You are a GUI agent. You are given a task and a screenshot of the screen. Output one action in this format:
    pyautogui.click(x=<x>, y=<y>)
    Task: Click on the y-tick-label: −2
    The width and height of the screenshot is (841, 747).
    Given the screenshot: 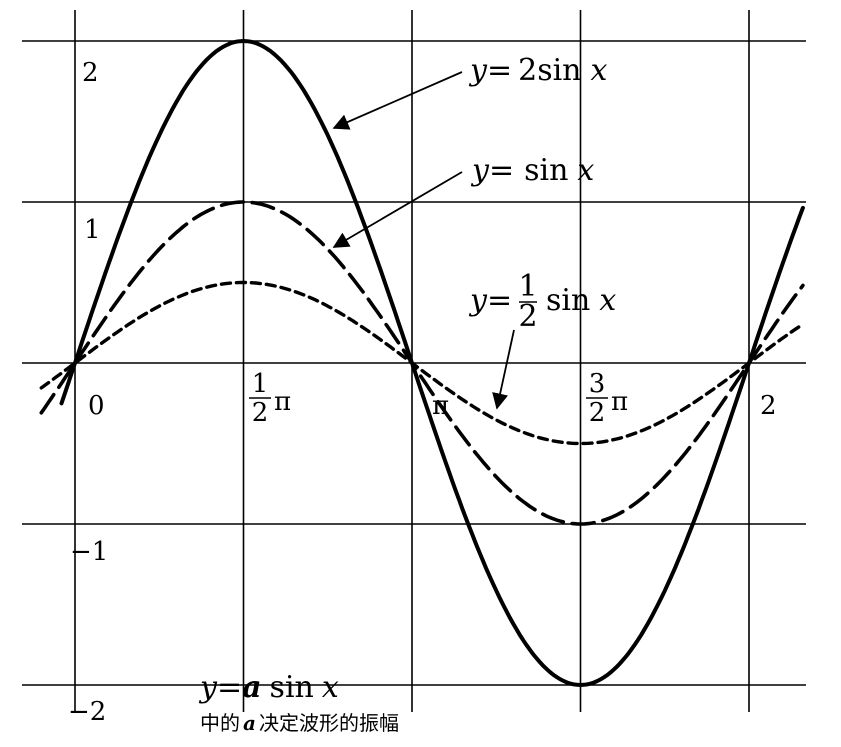 What is the action you would take?
    pyautogui.click(x=87, y=712)
    